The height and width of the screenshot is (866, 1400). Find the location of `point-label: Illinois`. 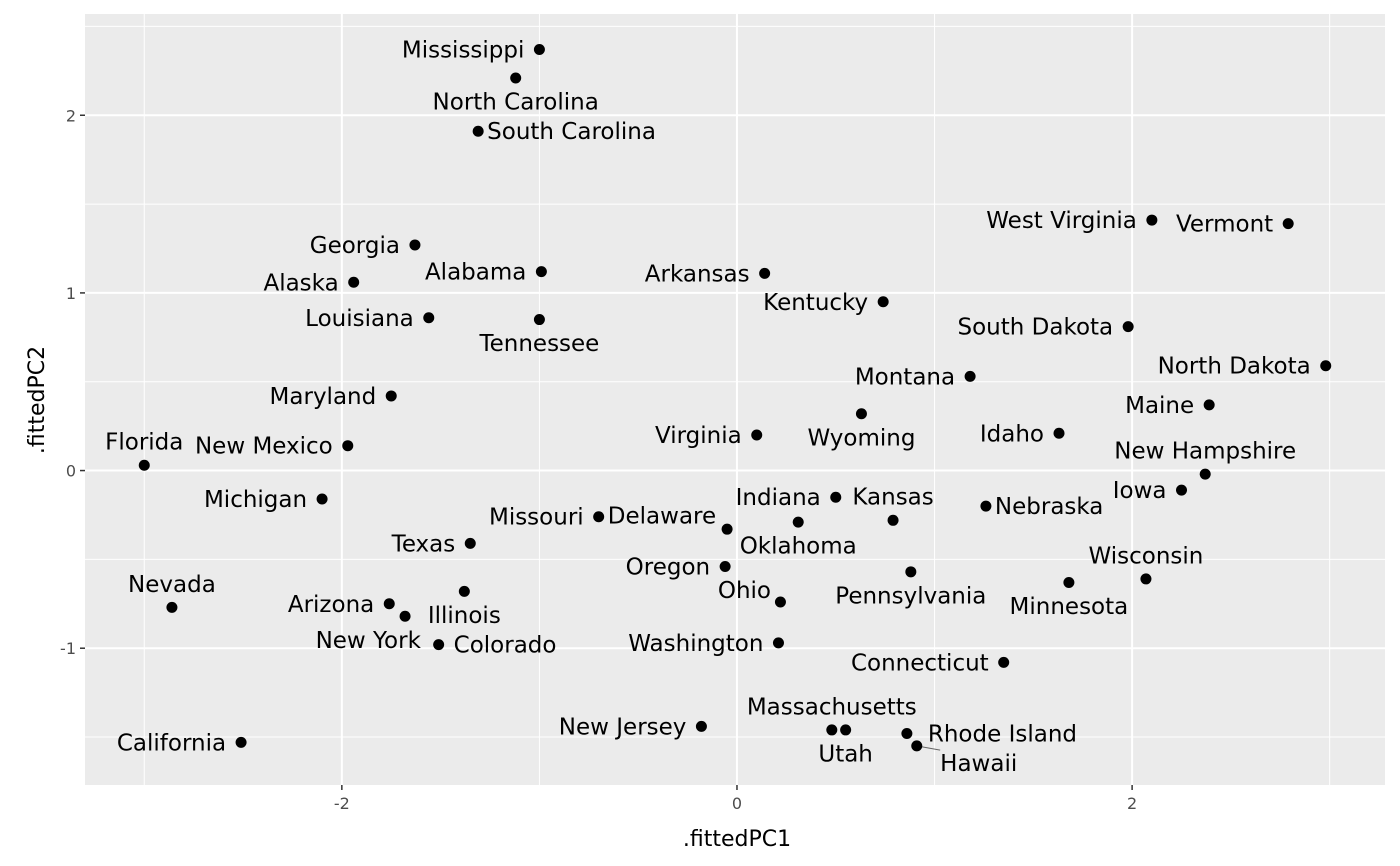

point-label: Illinois is located at coordinates (464, 616).